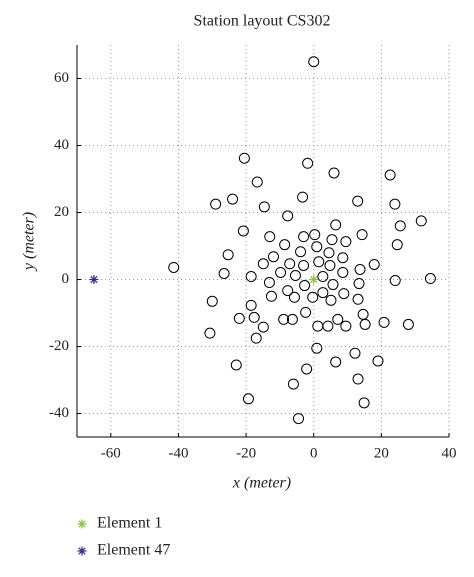  What do you see at coordinates (61, 145) in the screenshot?
I see `y-tick-label: 40` at bounding box center [61, 145].